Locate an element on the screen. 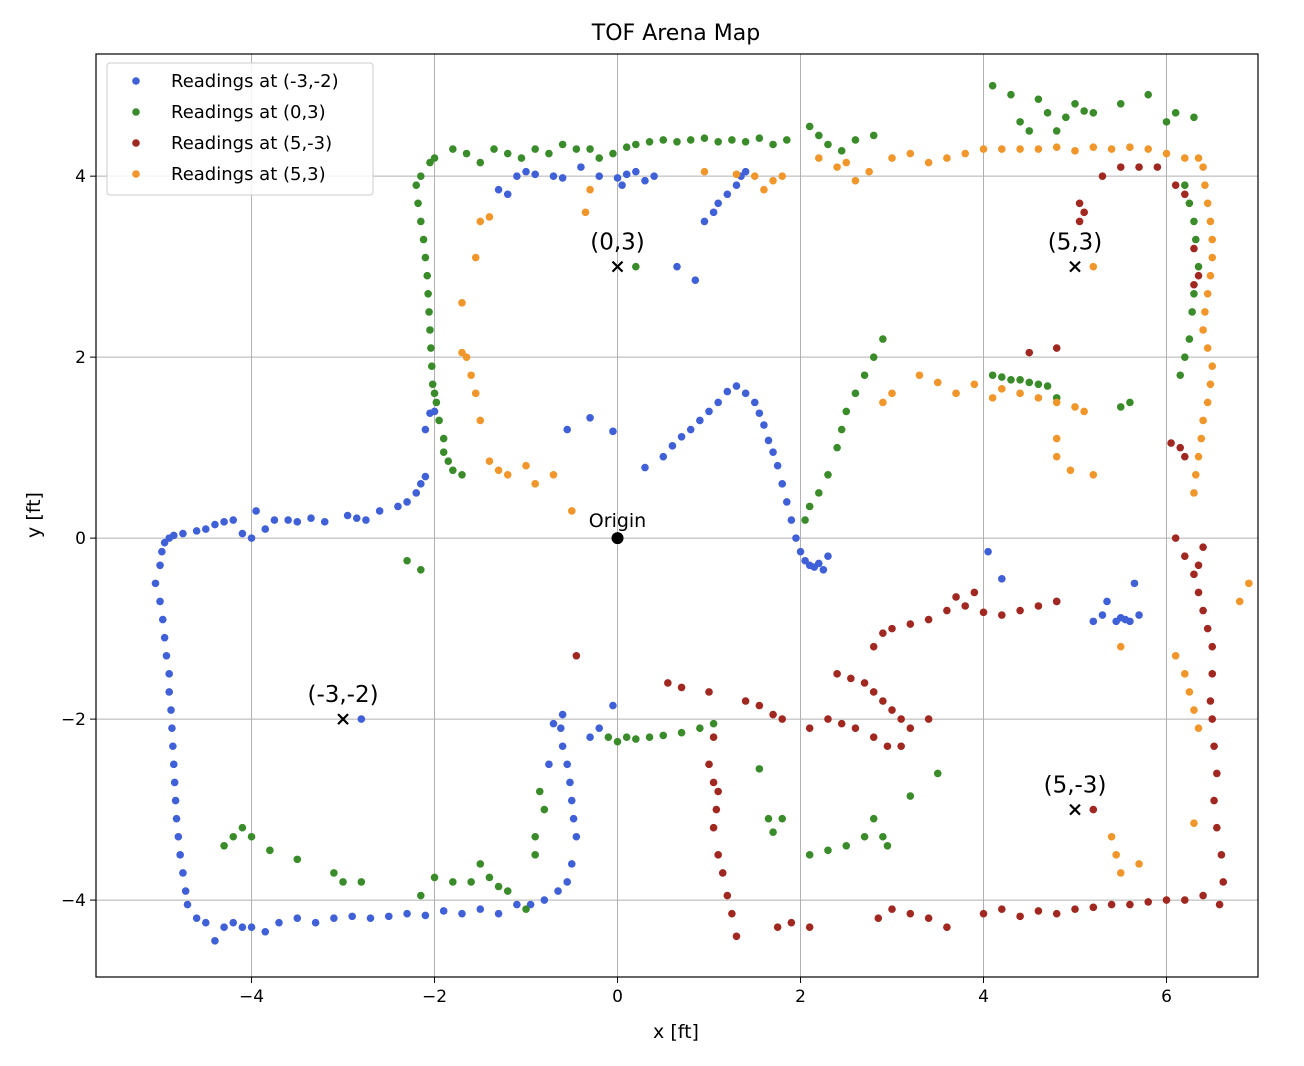  legend-label: Readings at (5,-3) is located at coordinates (251, 143).